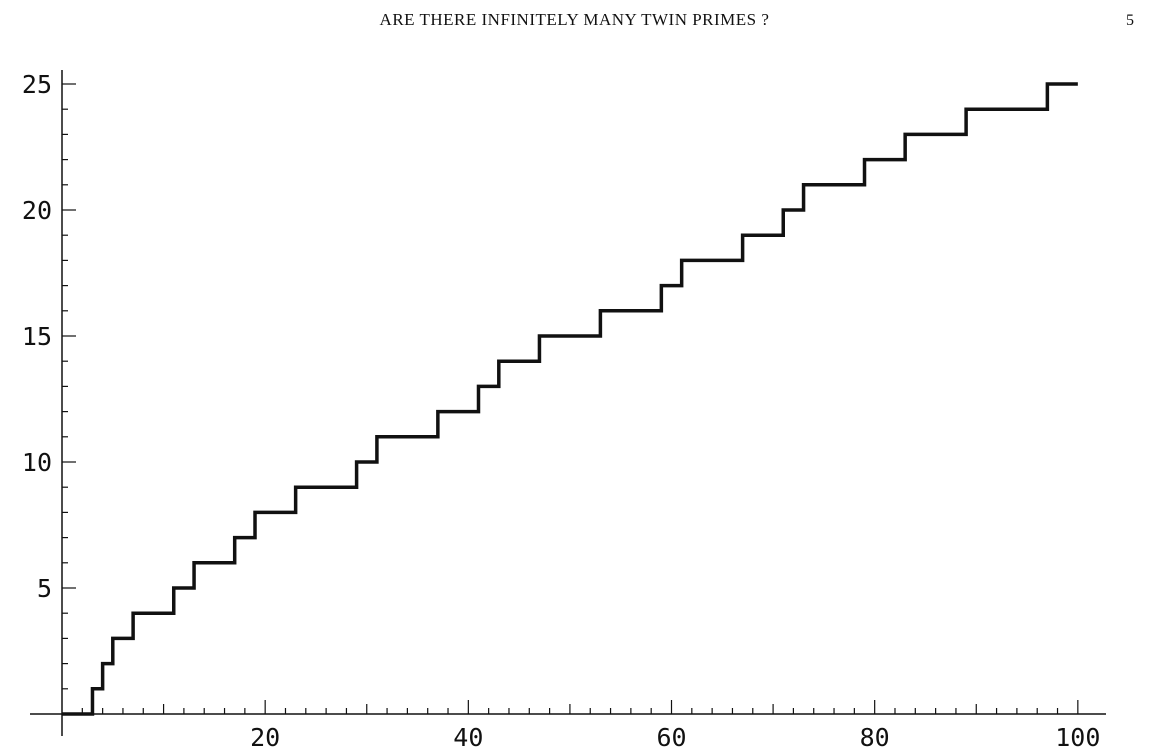  What do you see at coordinates (574, 19) in the screenshot?
I see `running-head: ARE THERE INFINITELY MANY TWIN PRIMES ?` at bounding box center [574, 19].